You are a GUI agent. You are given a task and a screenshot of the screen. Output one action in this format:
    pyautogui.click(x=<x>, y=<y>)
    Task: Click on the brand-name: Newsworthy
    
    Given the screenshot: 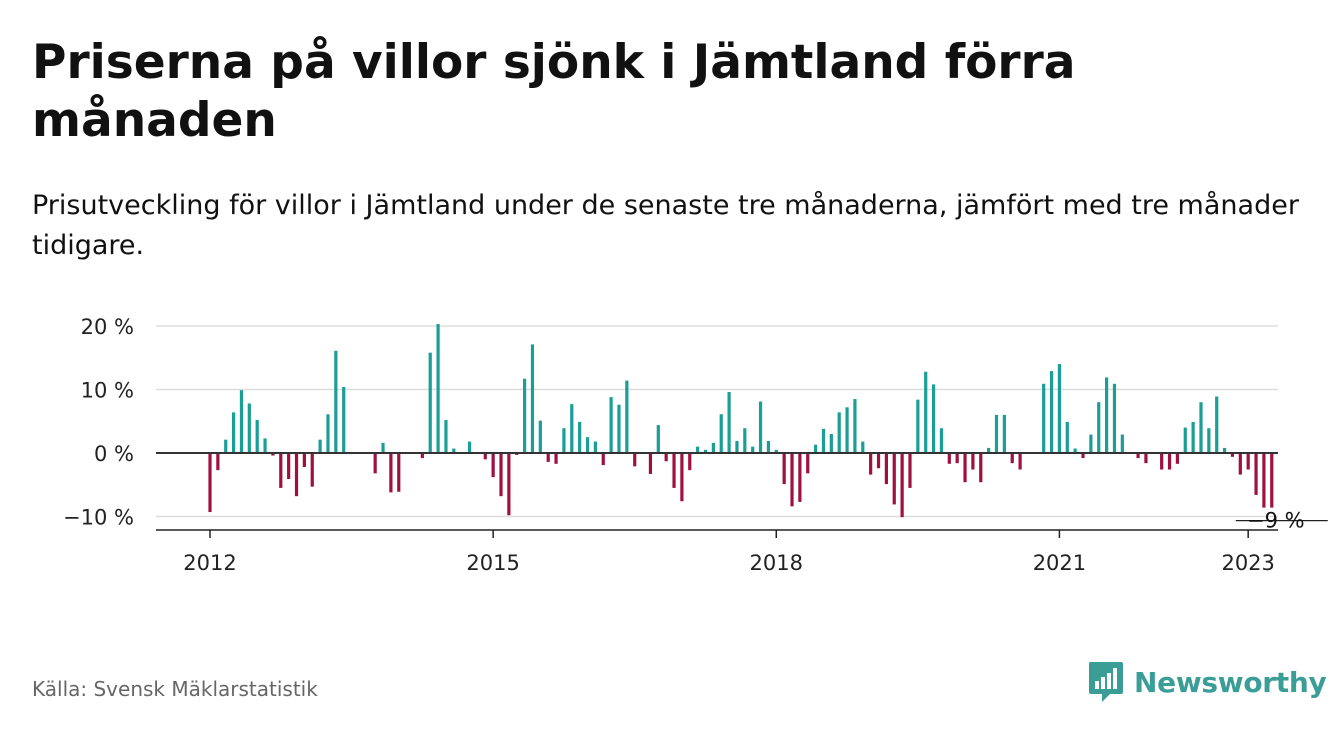 What is the action you would take?
    pyautogui.click(x=1230, y=682)
    